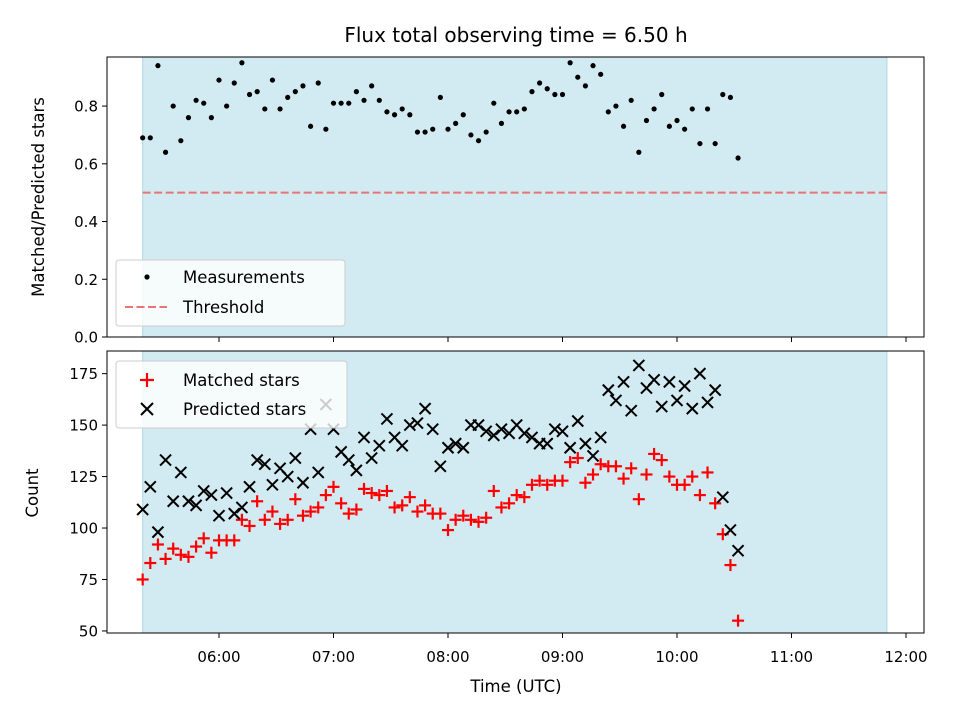 The width and height of the screenshot is (960, 724). I want to click on x-tick-label: 08:00, so click(447, 657).